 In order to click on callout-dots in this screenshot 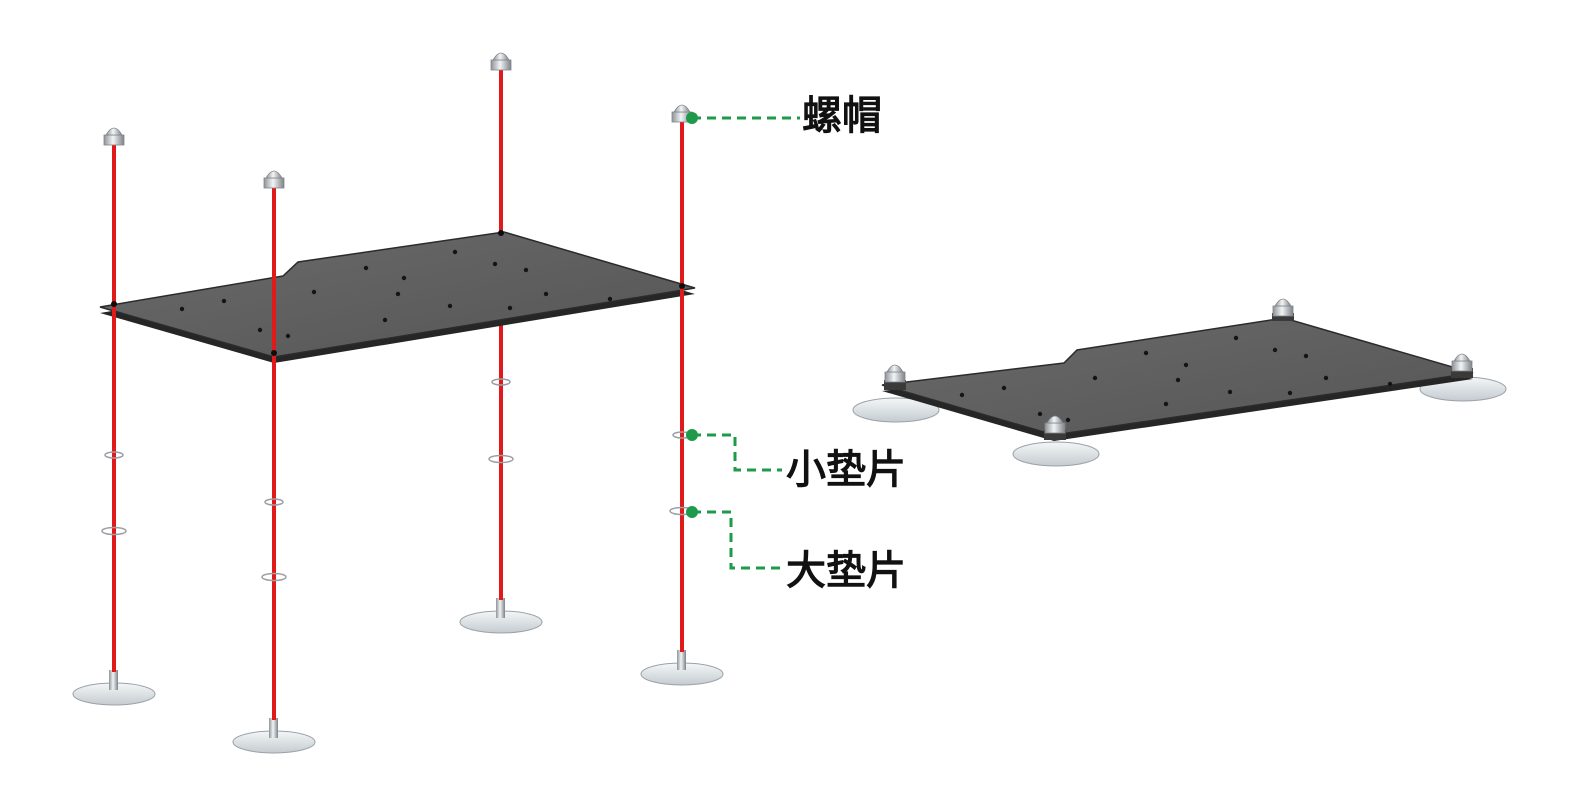, I will do `click(692, 315)`.